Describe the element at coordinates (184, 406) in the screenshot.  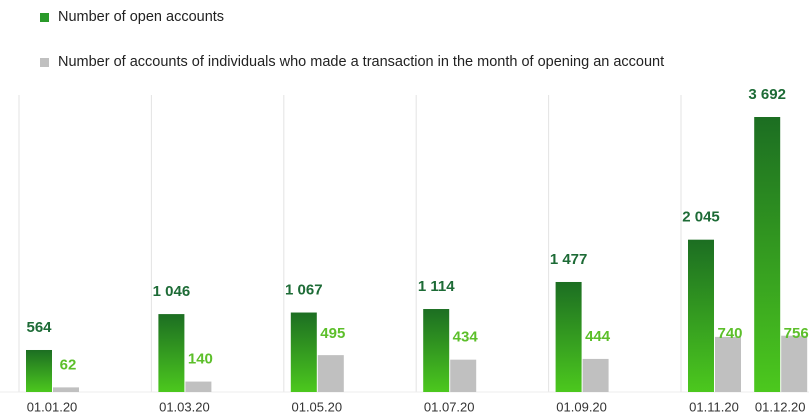
I see `x-tick-label: 01.03.20` at that location.